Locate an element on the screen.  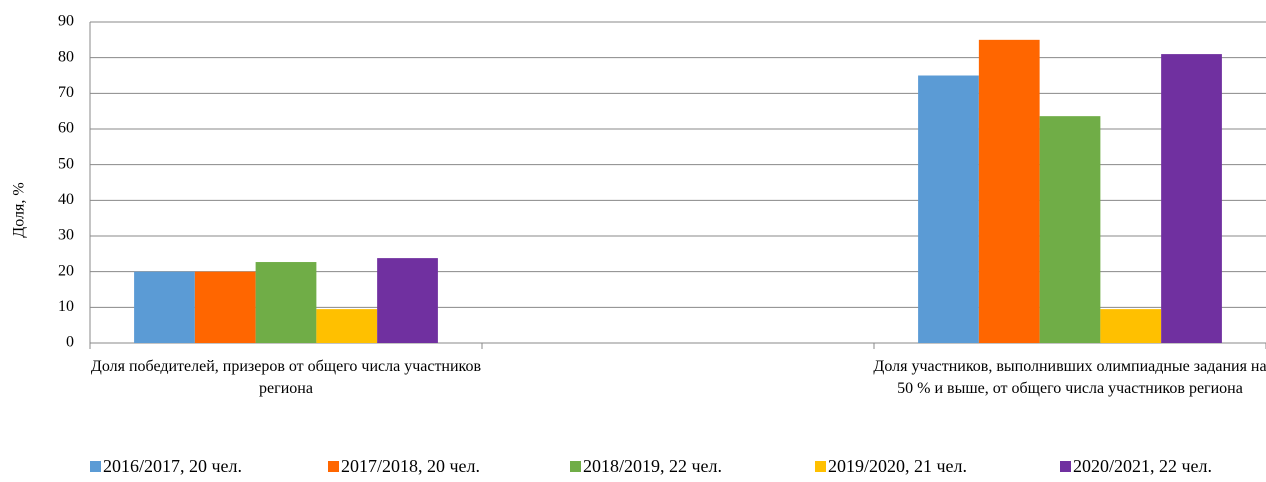
legend-item: 2019/2020, 21 чел. is located at coordinates (891, 466).